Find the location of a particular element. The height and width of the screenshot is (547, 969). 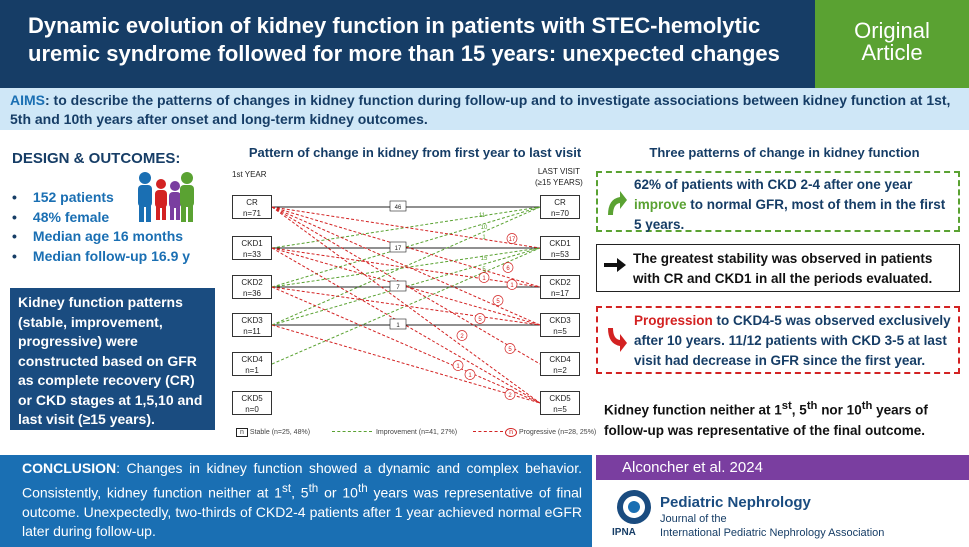

right-arrow-icon is located at coordinates (615, 265).